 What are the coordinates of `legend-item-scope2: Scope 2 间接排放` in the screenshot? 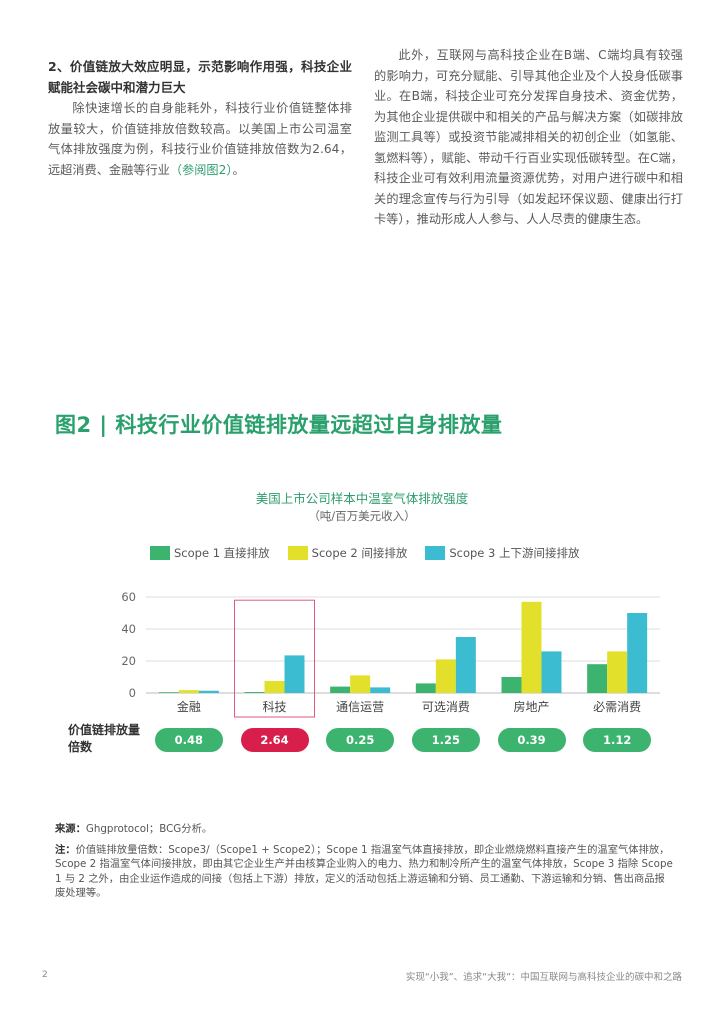 It's located at (347, 553).